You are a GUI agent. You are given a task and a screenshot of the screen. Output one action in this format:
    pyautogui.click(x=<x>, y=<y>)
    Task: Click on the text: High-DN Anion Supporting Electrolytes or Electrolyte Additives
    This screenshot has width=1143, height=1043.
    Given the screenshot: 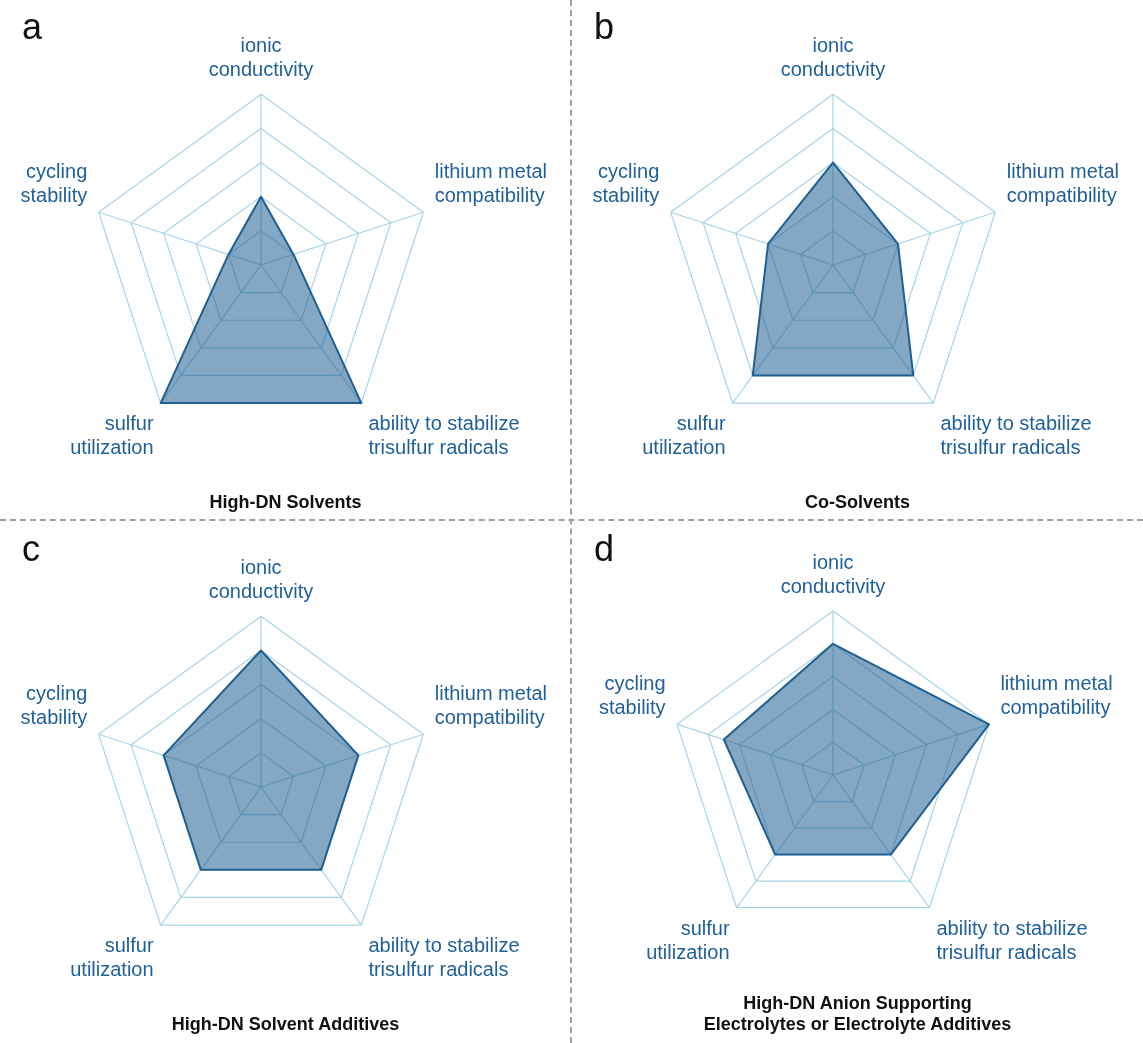 What is the action you would take?
    pyautogui.click(x=857, y=1013)
    